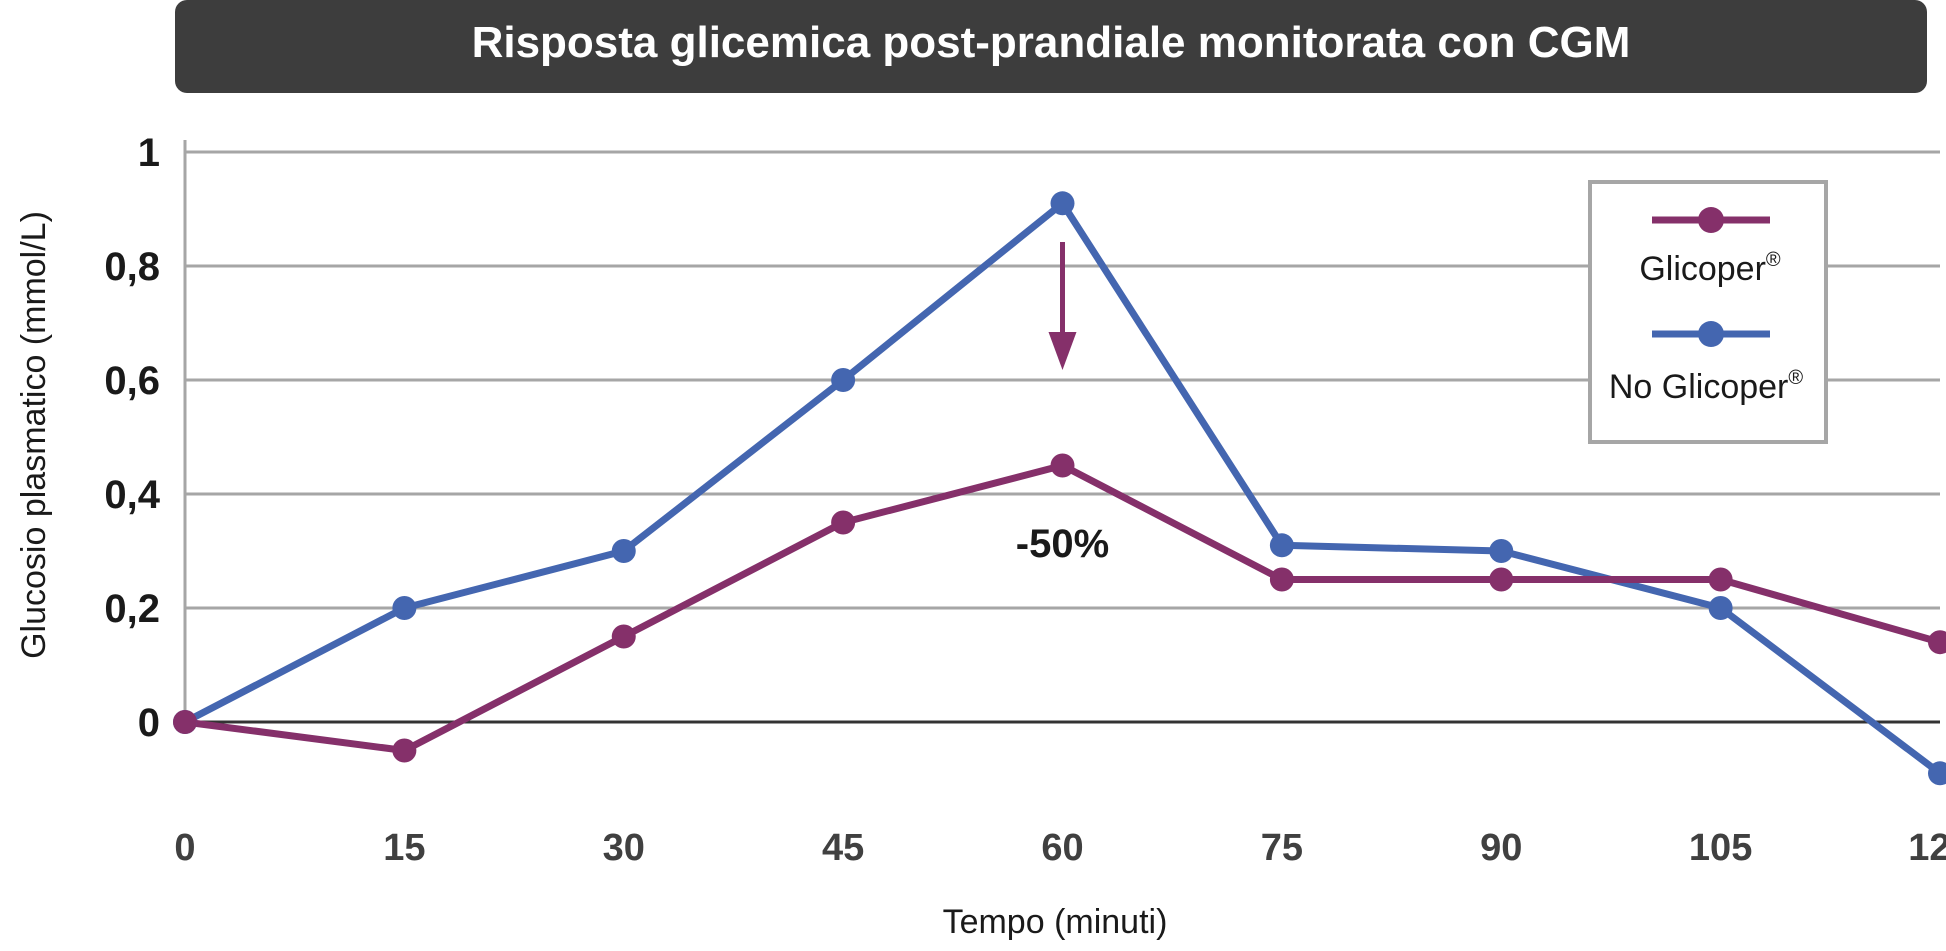 This screenshot has width=1946, height=951. Describe the element at coordinates (132, 267) in the screenshot. I see `y-tick-label: 0,8` at that location.